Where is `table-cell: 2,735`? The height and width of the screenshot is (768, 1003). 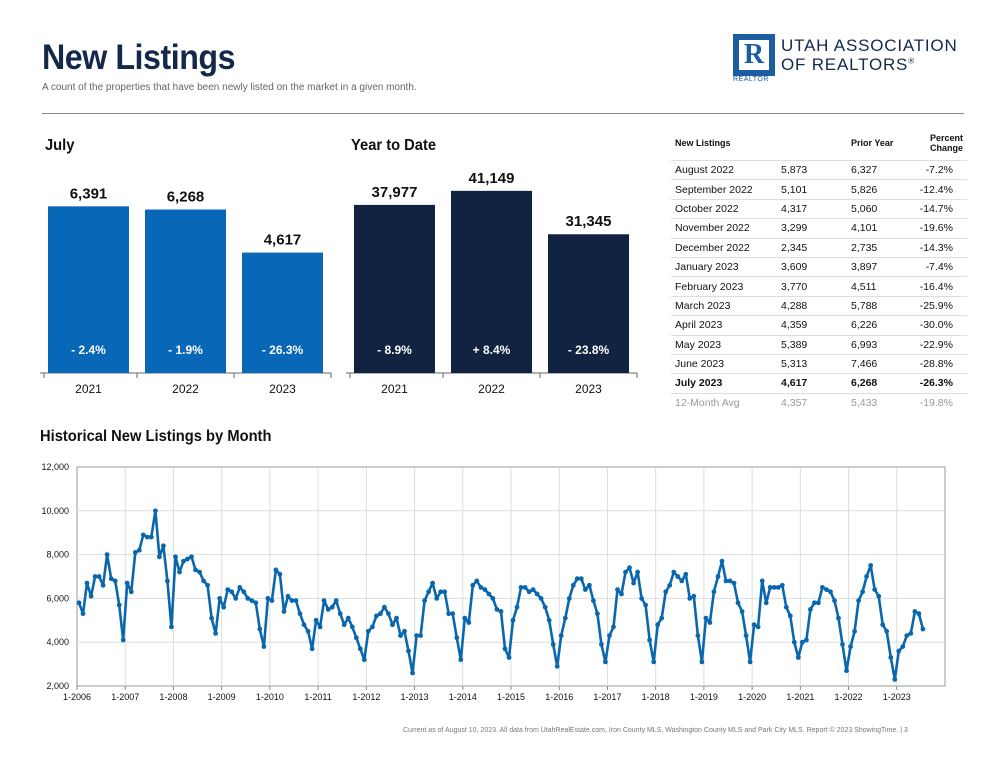 table-cell: 2,735 is located at coordinates (877, 247).